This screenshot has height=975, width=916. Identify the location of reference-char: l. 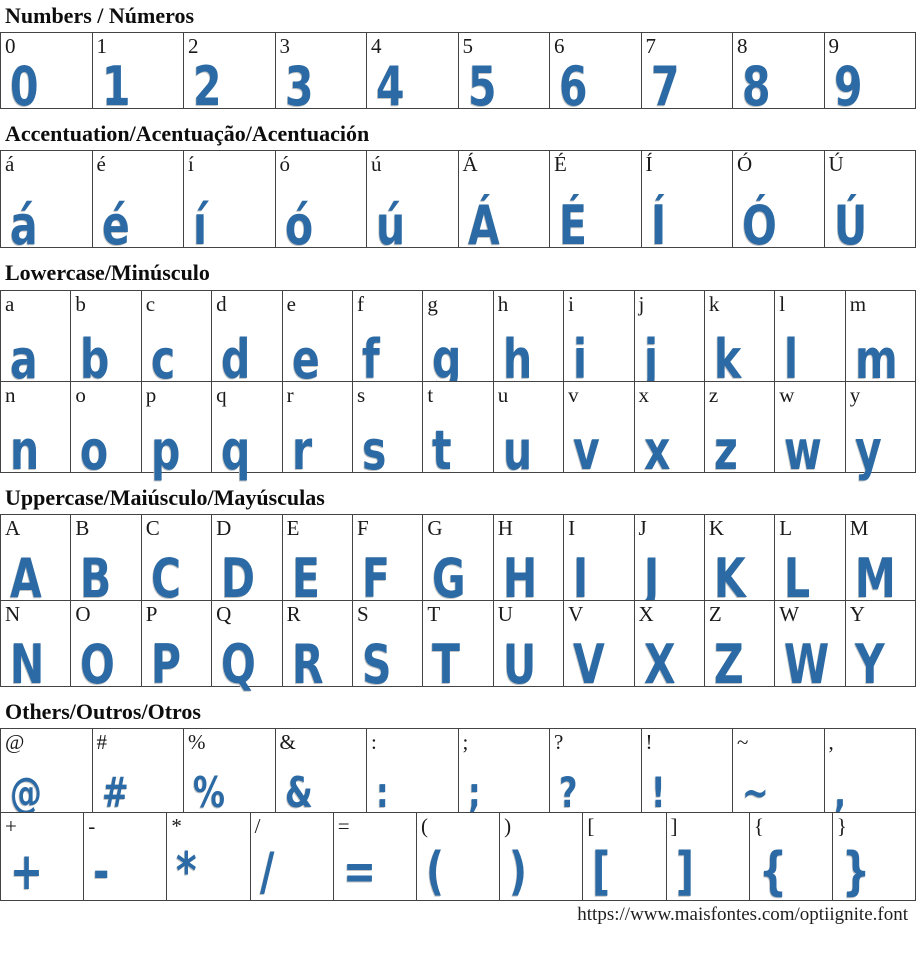
(782, 303).